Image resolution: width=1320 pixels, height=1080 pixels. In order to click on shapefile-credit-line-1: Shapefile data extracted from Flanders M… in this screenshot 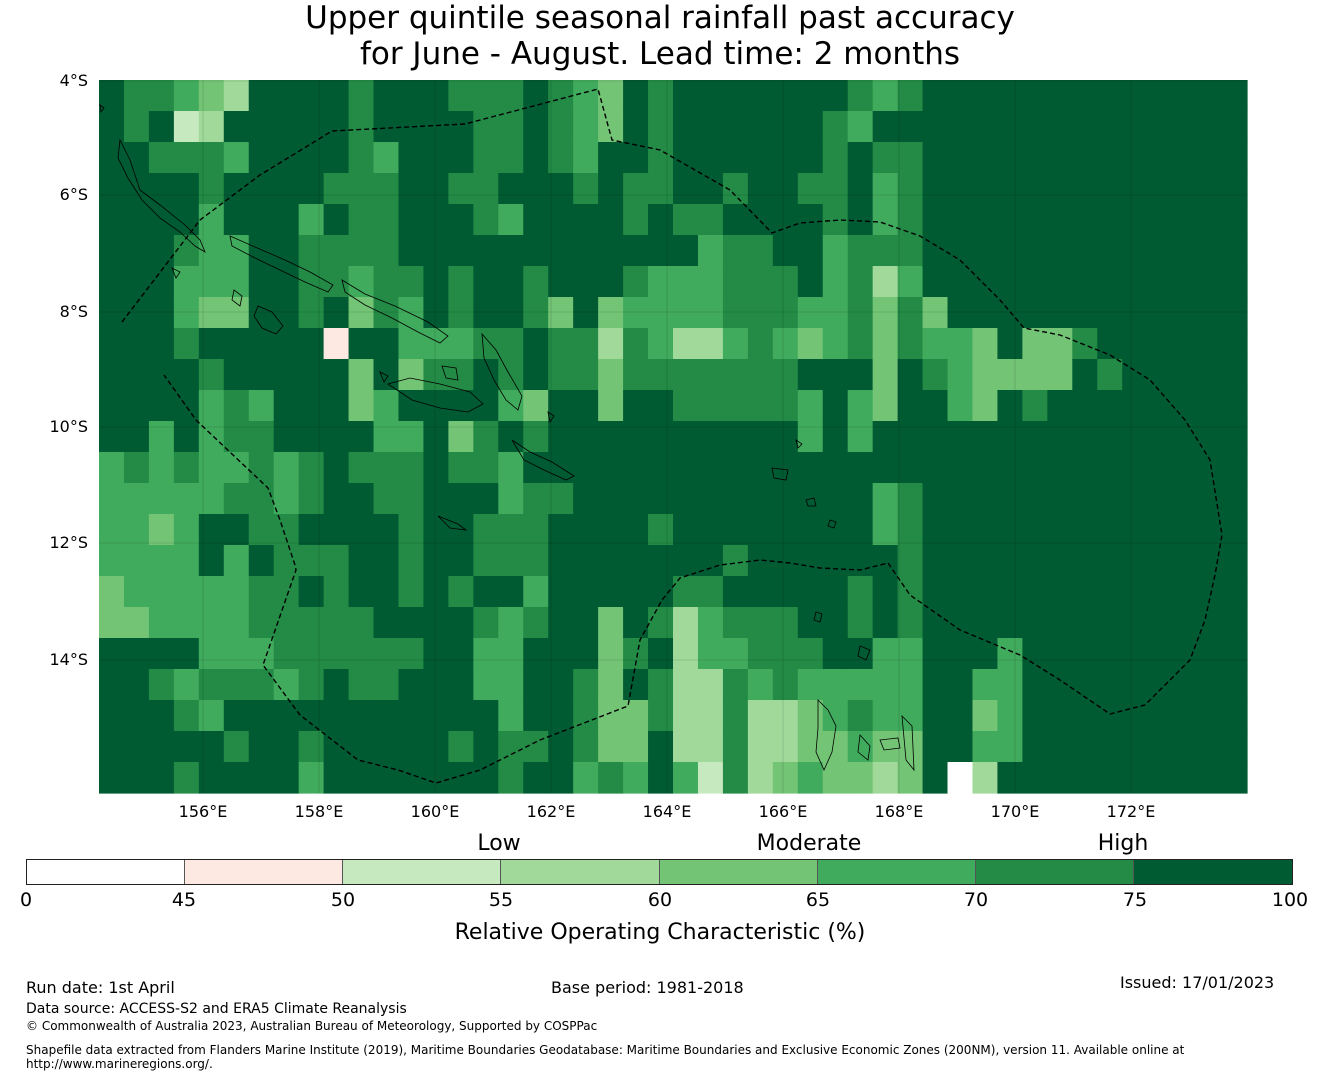, I will do `click(605, 1050)`.